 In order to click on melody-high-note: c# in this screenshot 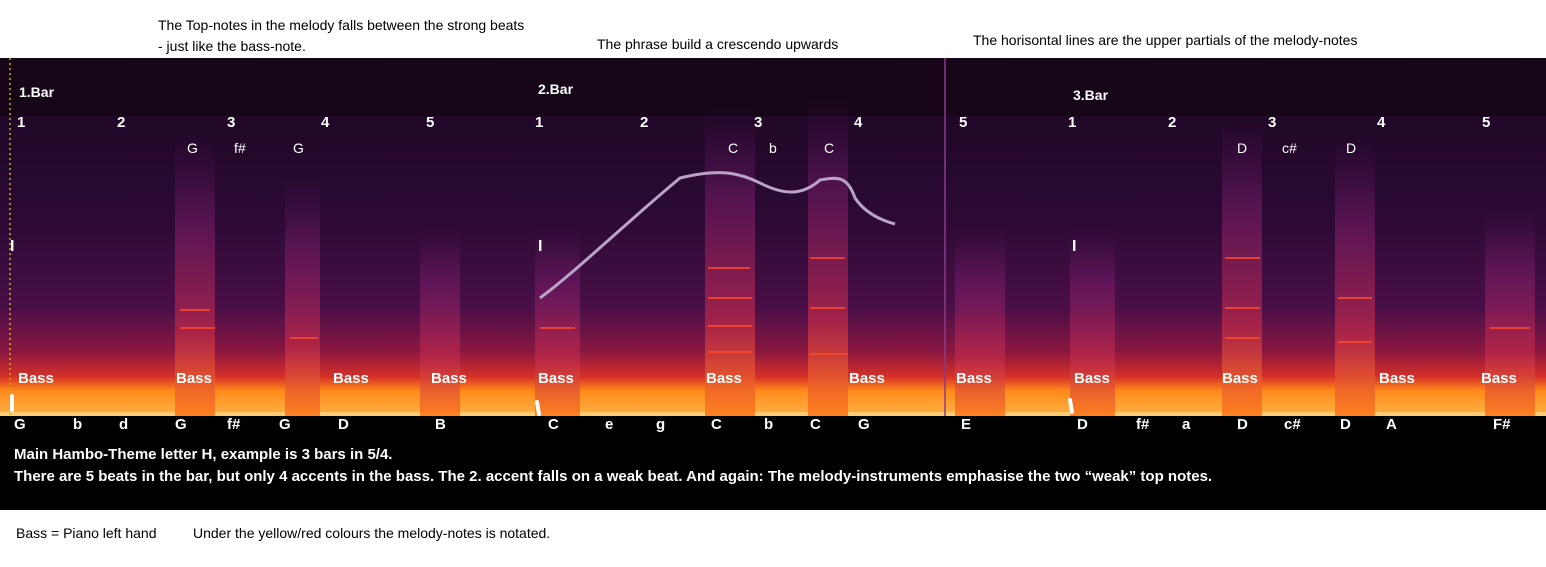, I will do `click(1289, 148)`.